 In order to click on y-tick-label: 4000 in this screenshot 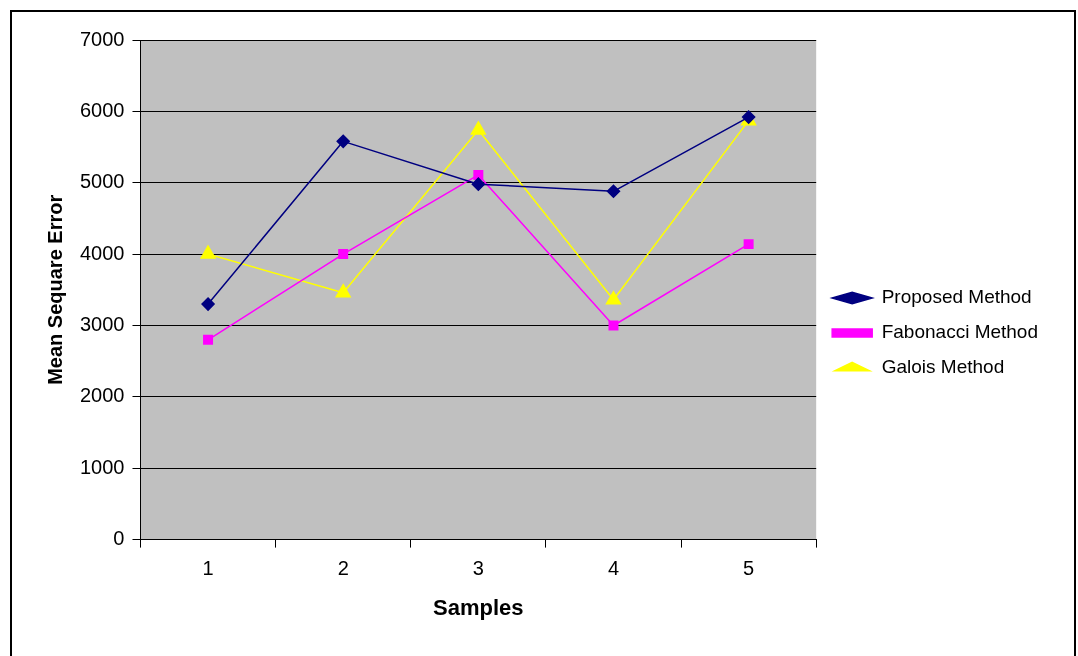, I will do `click(102, 252)`.